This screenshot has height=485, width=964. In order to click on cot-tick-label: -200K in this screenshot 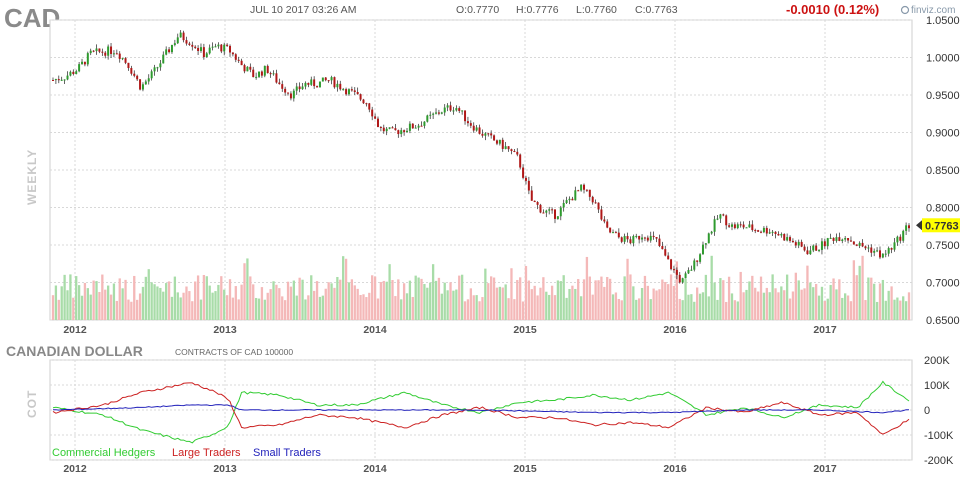, I will do `click(939, 461)`.